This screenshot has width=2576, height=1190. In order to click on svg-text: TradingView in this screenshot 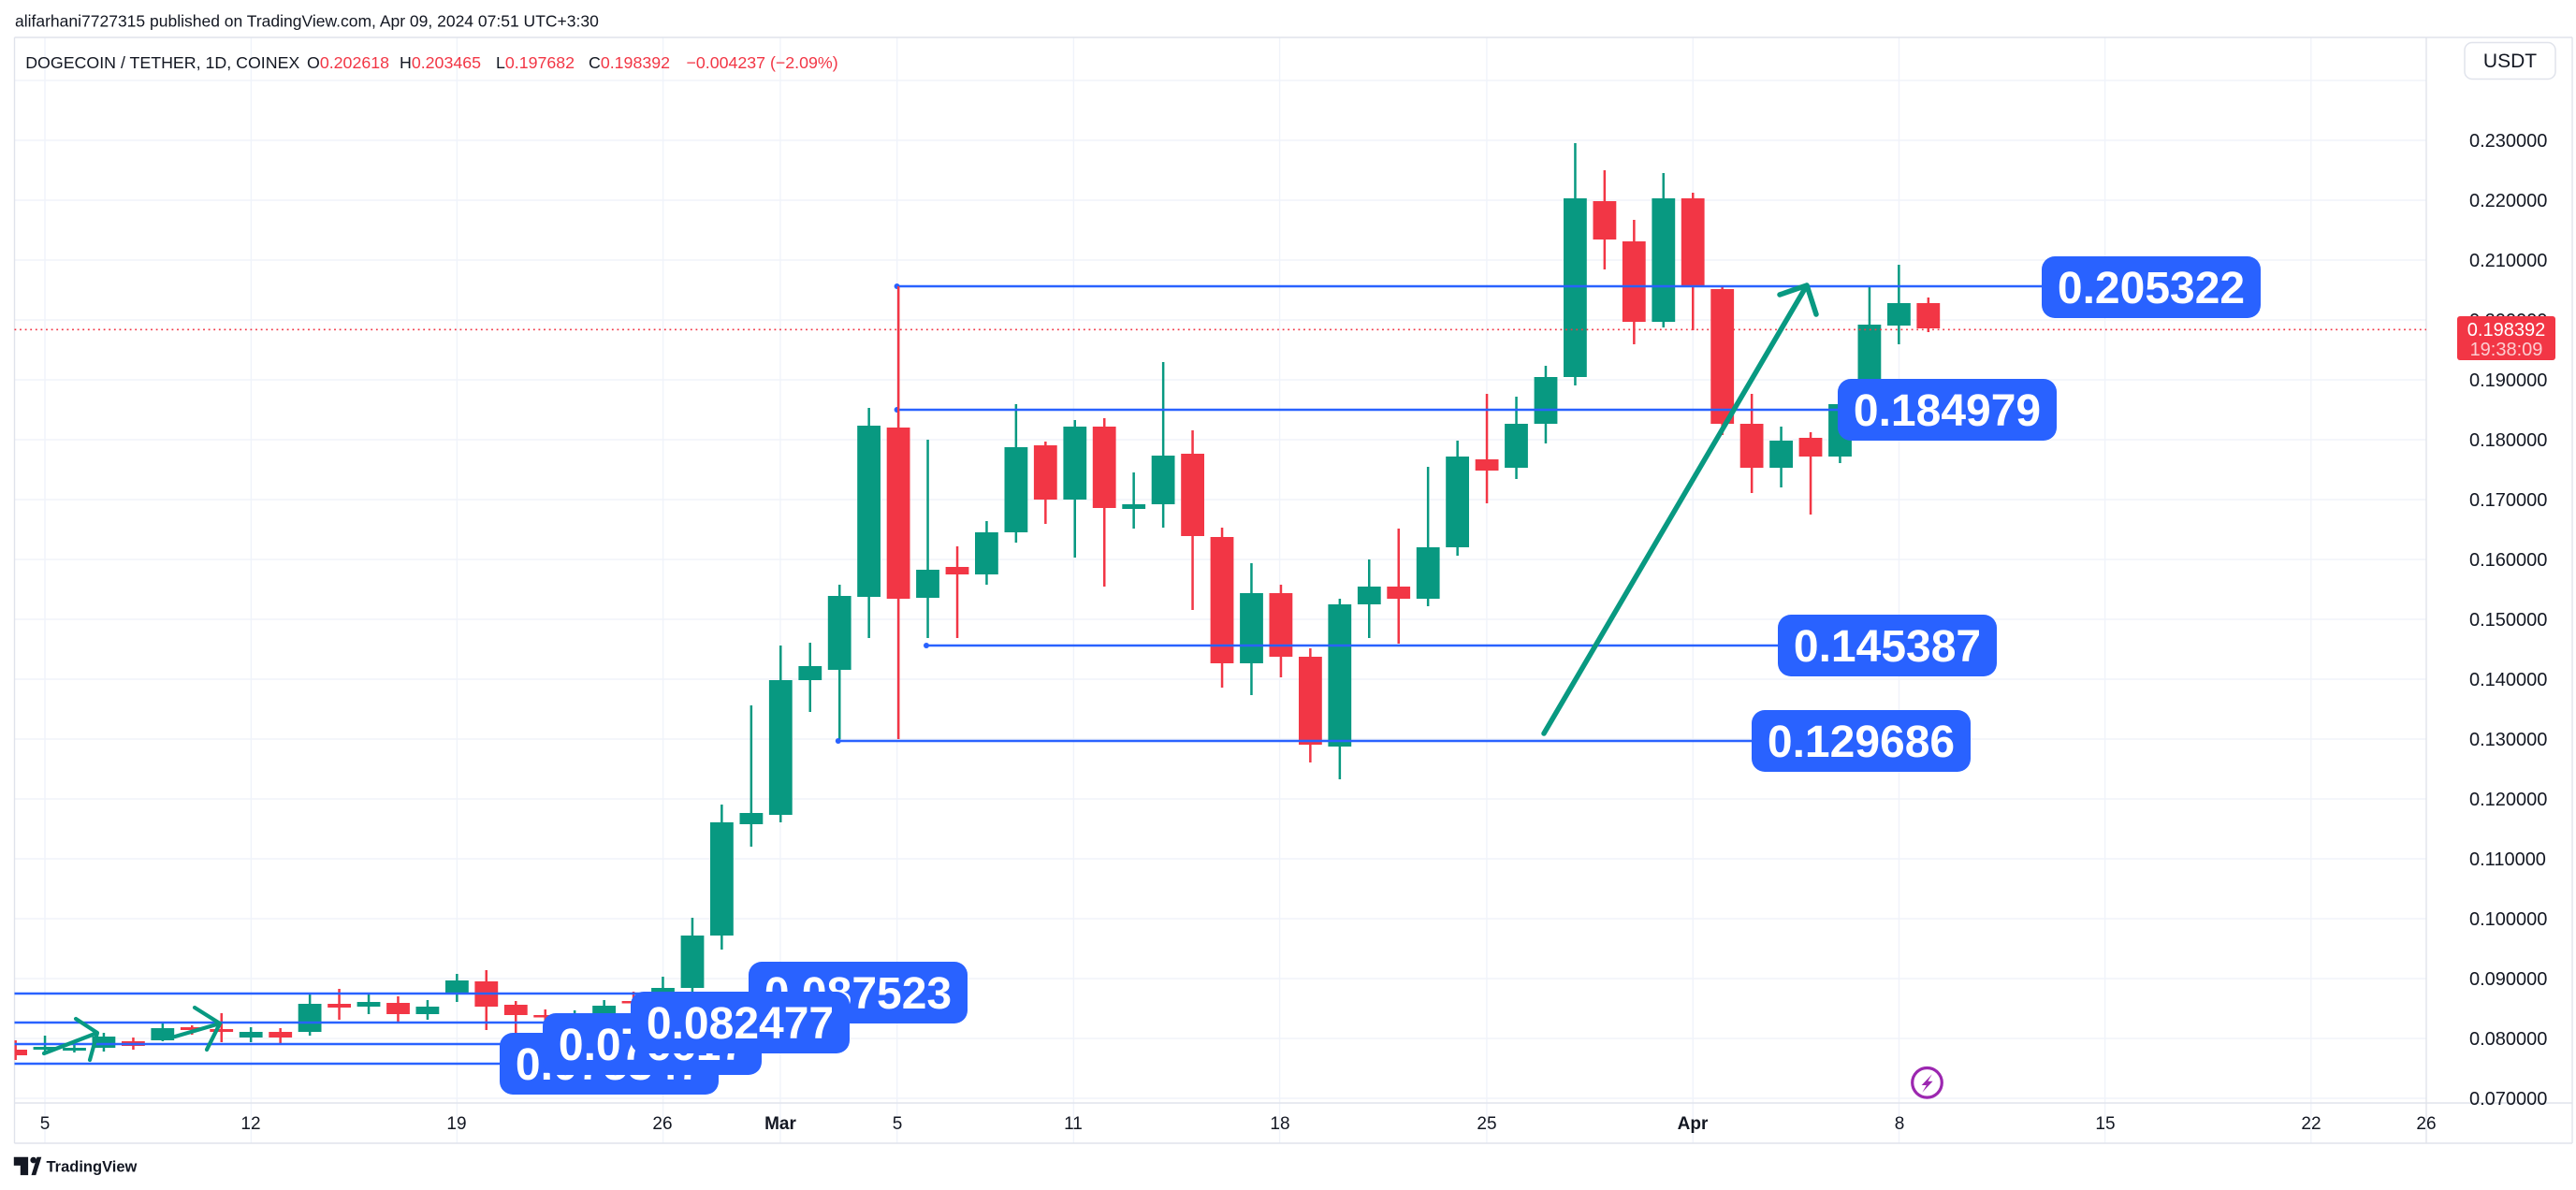, I will do `click(92, 1167)`.